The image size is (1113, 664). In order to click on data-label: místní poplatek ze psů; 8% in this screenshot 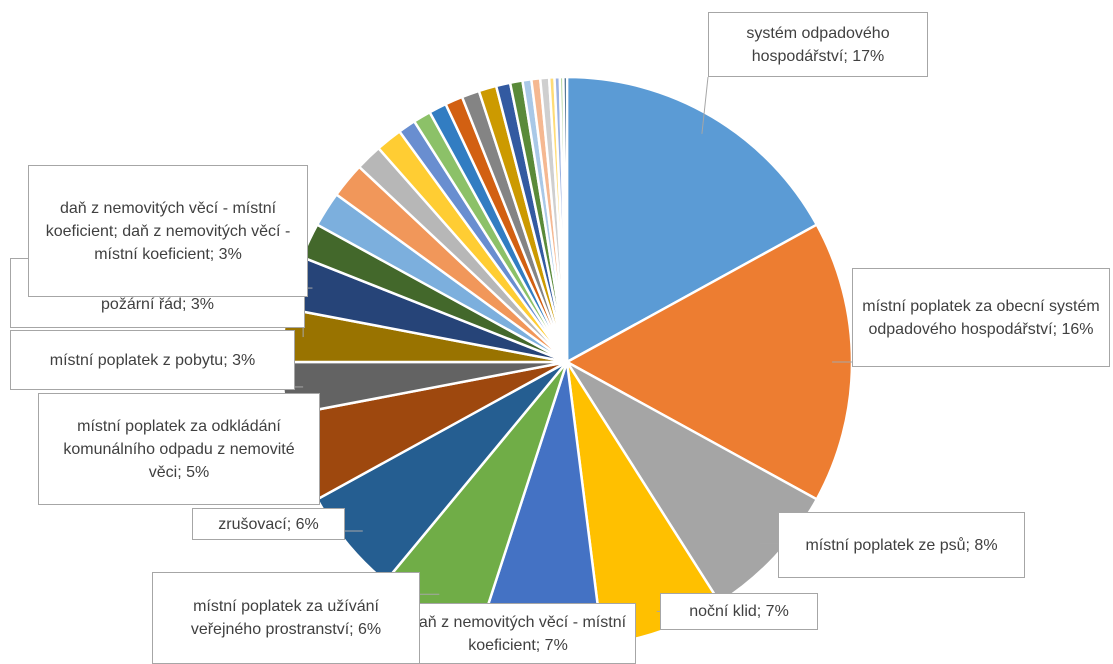, I will do `click(901, 545)`.